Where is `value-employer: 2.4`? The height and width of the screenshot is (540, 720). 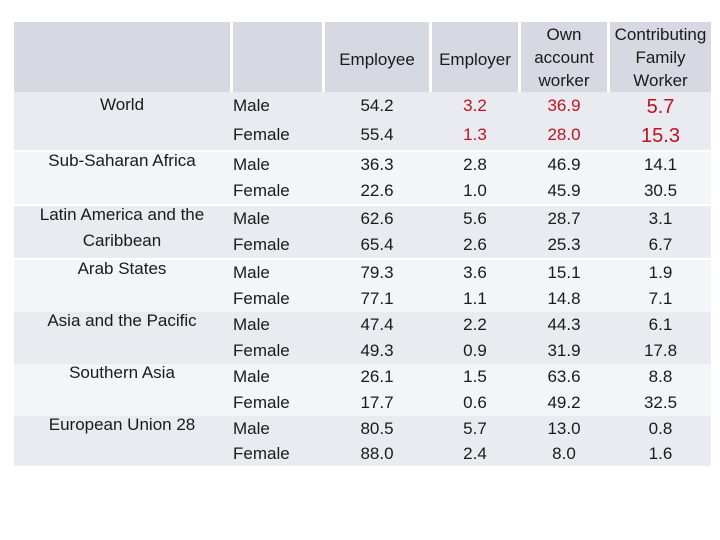 value-employer: 2.4 is located at coordinates (475, 453).